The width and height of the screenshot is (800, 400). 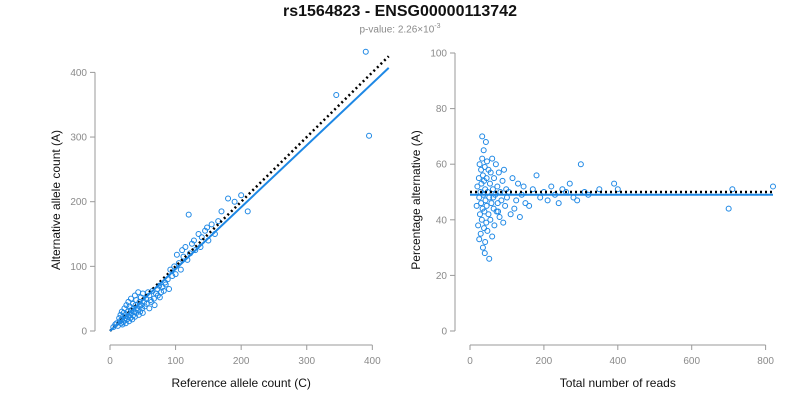 I want to click on right-x-axis-label: Total number of reads, so click(x=618, y=383).